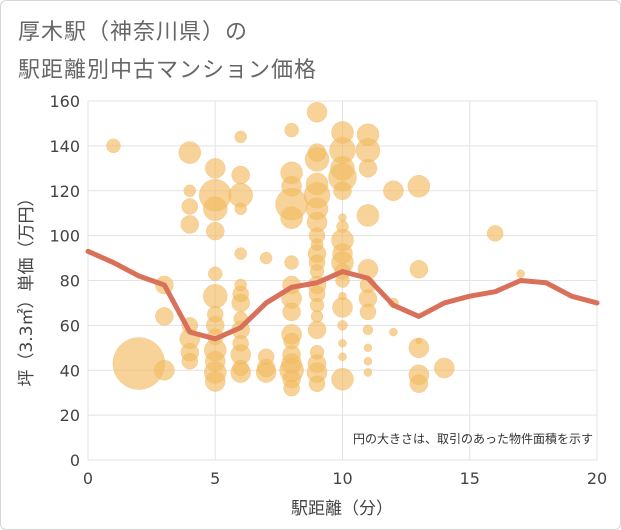 The height and width of the screenshot is (530, 621). What do you see at coordinates (70, 415) in the screenshot?
I see `y-tick-label: 20` at bounding box center [70, 415].